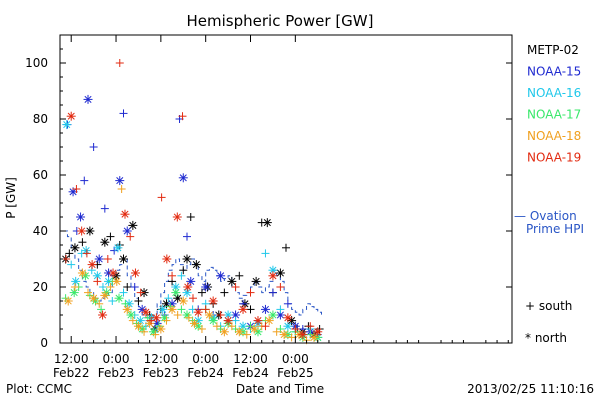 The image size is (600, 400). I want to click on y-tick-label: 20, so click(40, 287).